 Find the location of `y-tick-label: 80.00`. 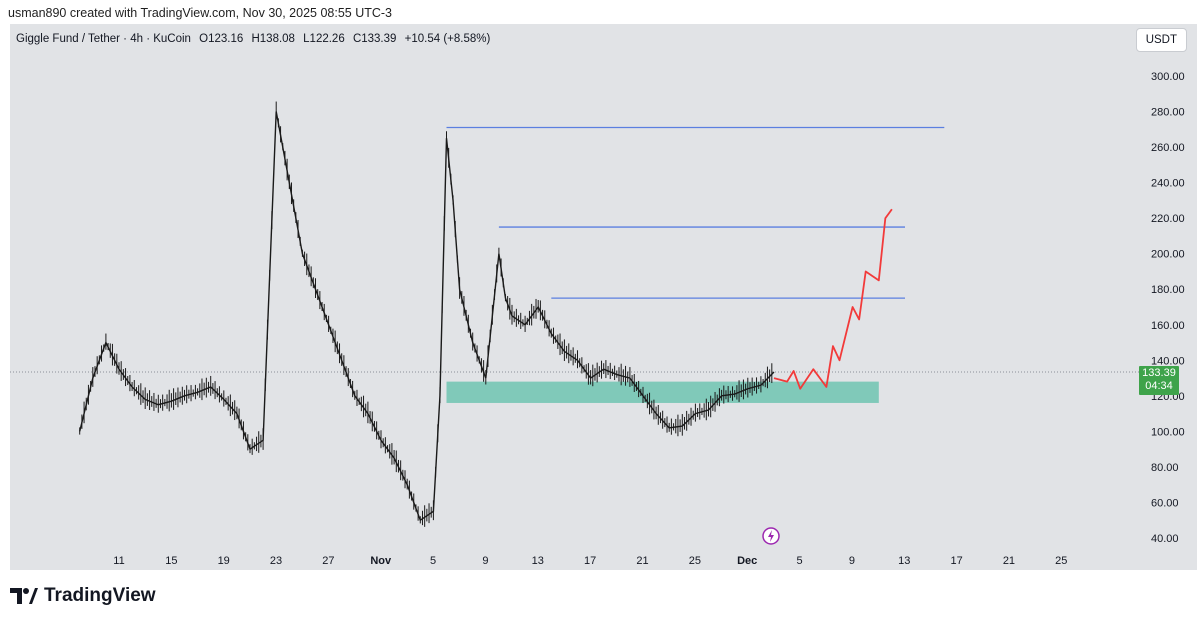

y-tick-label: 80.00 is located at coordinates (1165, 468).